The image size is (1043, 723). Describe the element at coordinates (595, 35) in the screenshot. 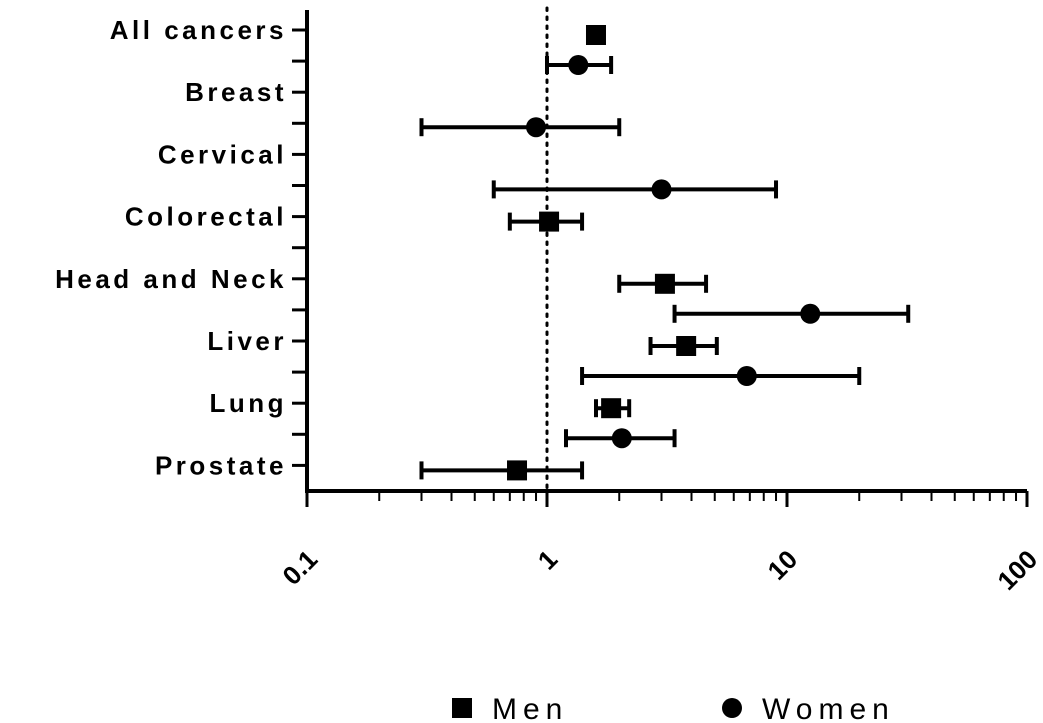

I see `point-men-all-cancers` at that location.